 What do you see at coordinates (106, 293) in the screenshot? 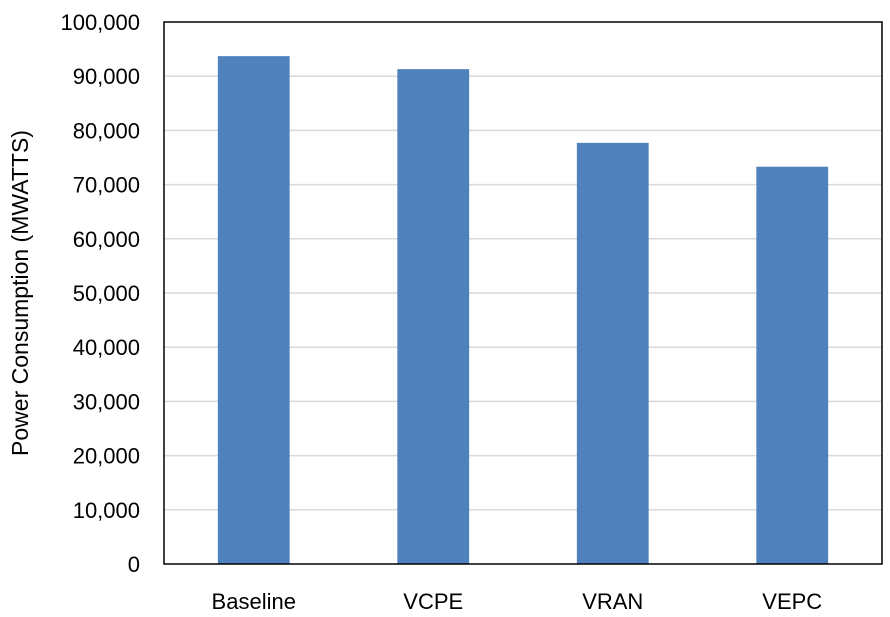
I see `y-tick-label: 50,000` at bounding box center [106, 293].